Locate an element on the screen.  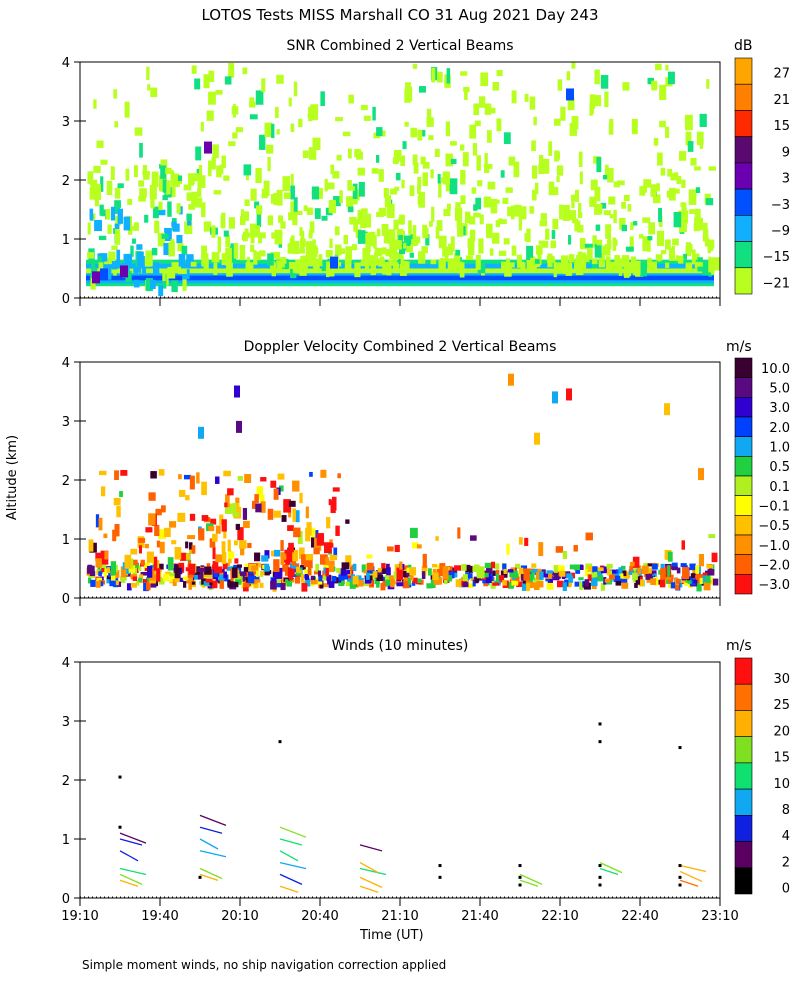
colorbar-label: 25 is located at coordinates (781, 705).